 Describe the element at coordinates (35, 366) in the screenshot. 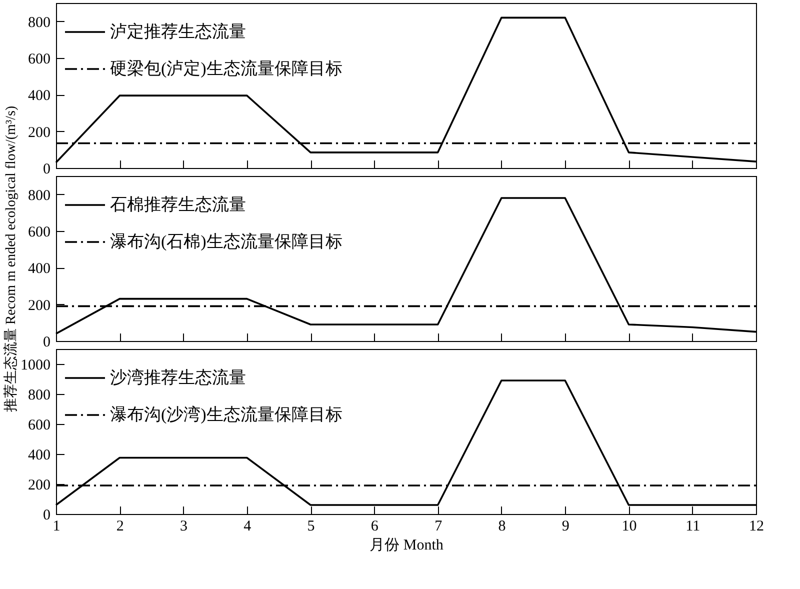

I see `y-tick-label: 1000` at that location.